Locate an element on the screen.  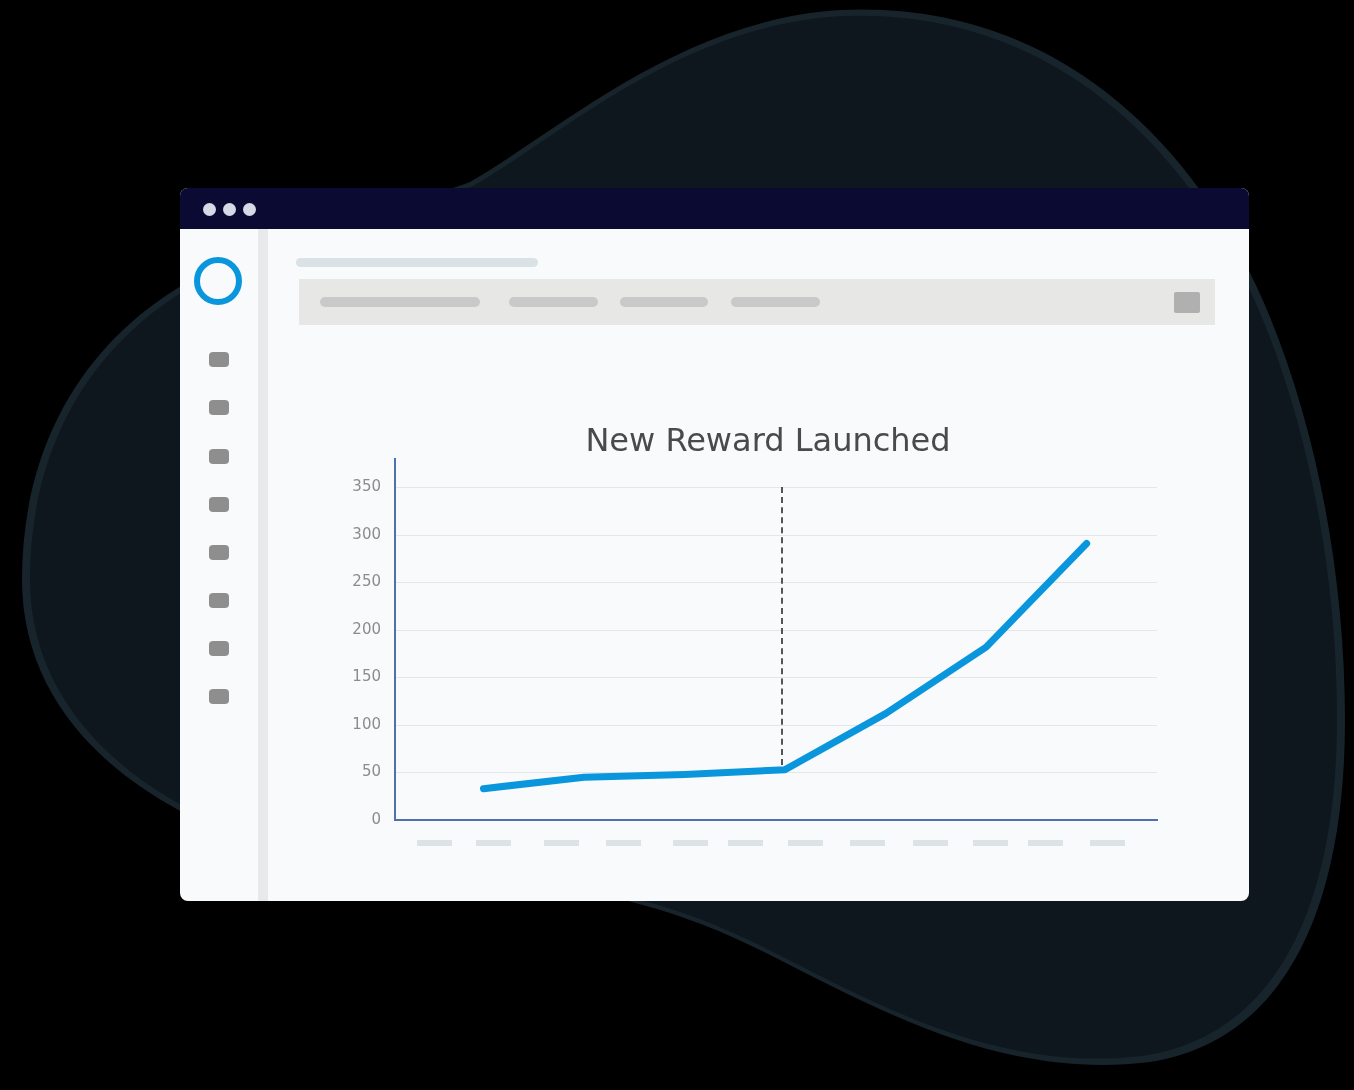
y-tick-label: 150 is located at coordinates (366, 676).